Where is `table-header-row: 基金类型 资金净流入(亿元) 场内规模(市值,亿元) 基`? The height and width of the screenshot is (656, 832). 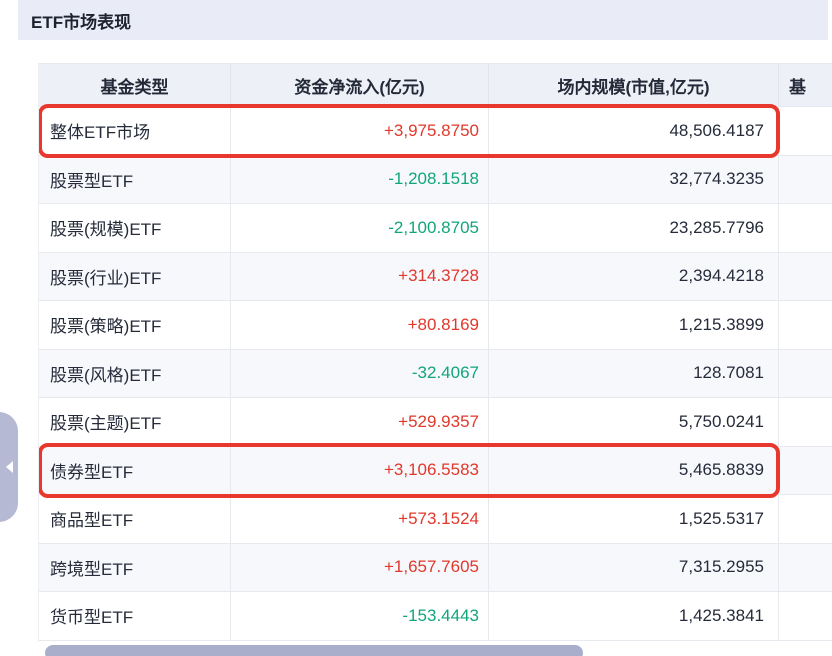
table-header-row: 基金类型 资金净流入(亿元) 场内规模(市值,亿元) 基 is located at coordinates (435, 85).